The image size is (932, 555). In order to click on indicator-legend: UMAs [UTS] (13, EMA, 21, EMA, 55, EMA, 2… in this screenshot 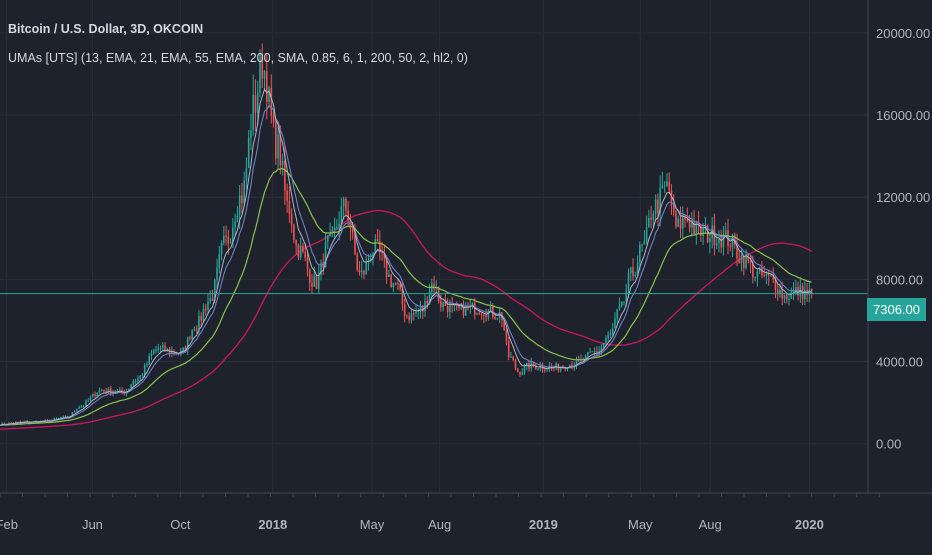, I will do `click(238, 58)`.